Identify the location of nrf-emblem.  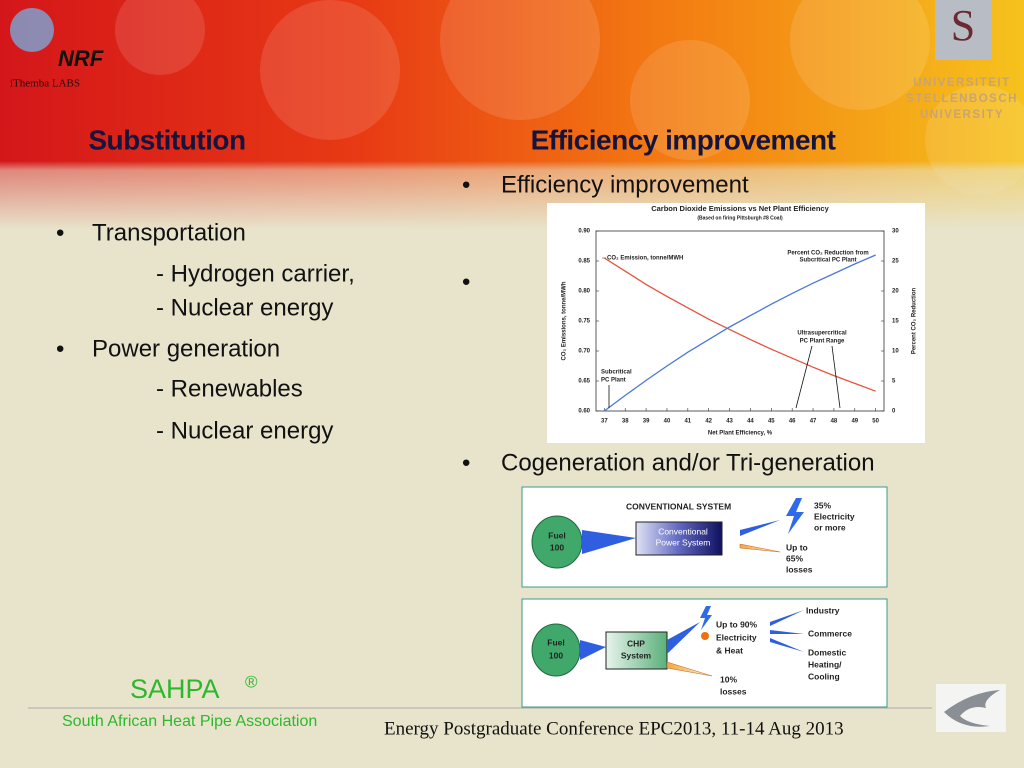
(32, 30).